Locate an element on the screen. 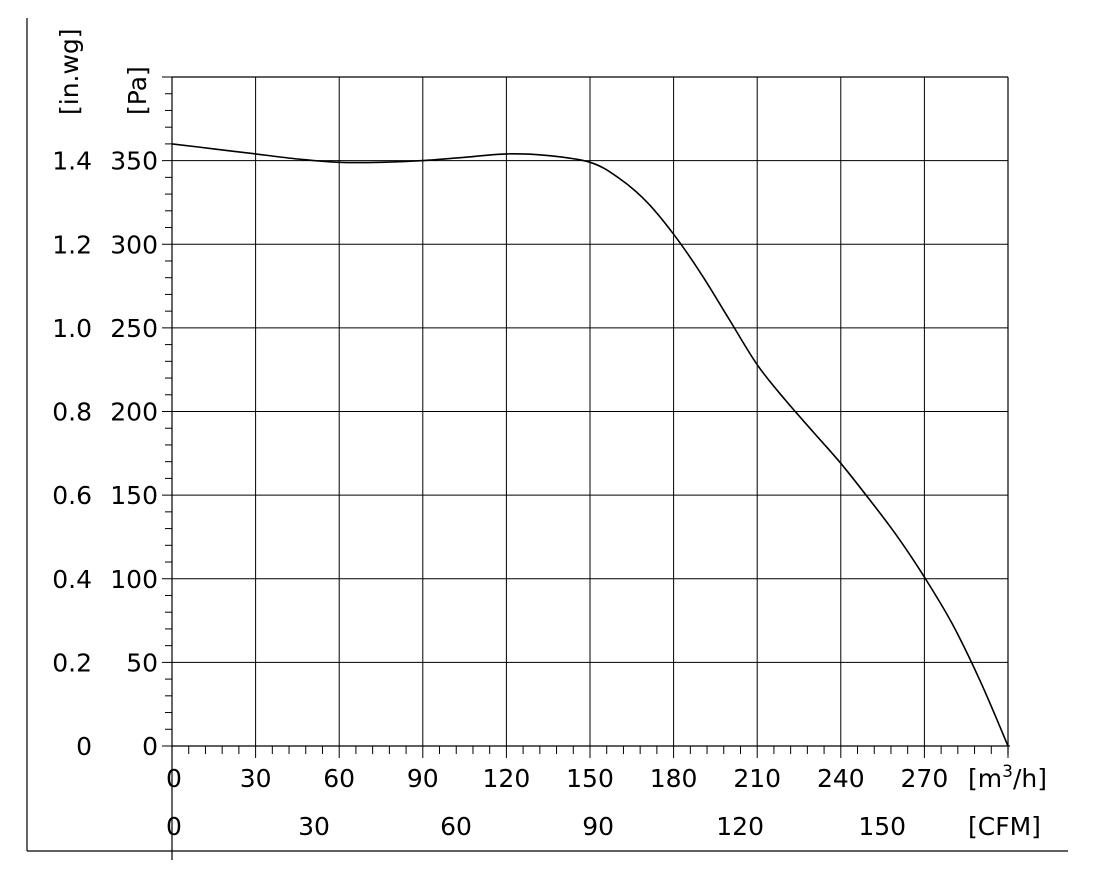  y-tick-label: 0 is located at coordinates (150, 746).